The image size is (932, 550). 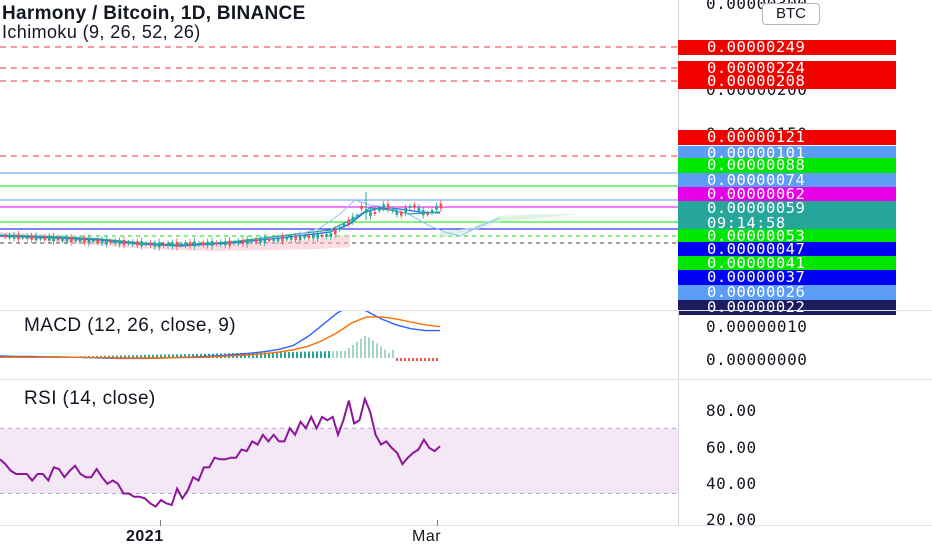 I want to click on price-tag: 0.00000074, so click(x=787, y=180).